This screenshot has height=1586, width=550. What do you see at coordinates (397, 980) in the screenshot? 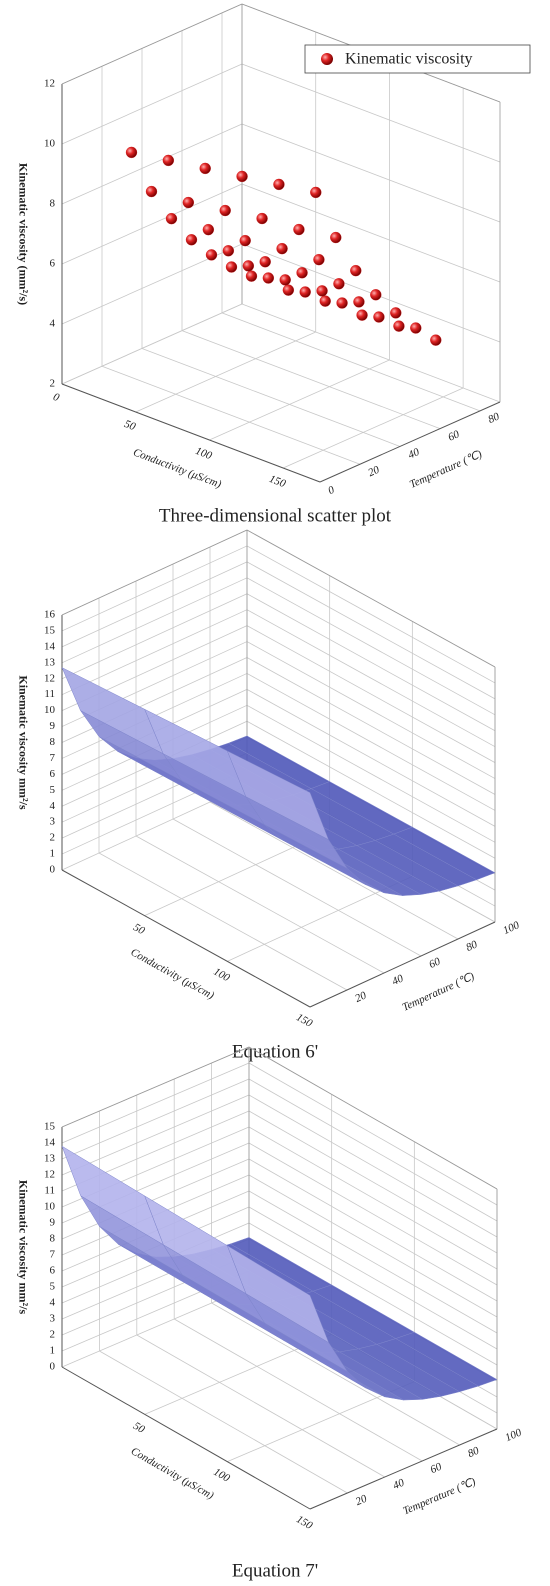
I see `y-tick-label: 40` at bounding box center [397, 980].